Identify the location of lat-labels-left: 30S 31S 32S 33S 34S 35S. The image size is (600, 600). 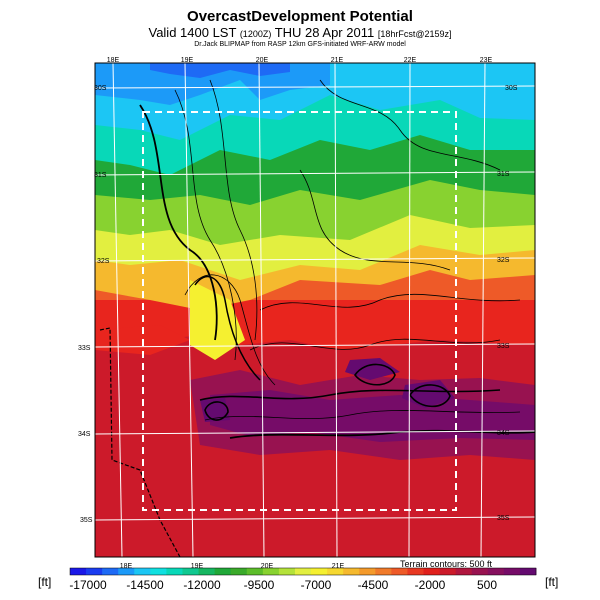
(94, 304).